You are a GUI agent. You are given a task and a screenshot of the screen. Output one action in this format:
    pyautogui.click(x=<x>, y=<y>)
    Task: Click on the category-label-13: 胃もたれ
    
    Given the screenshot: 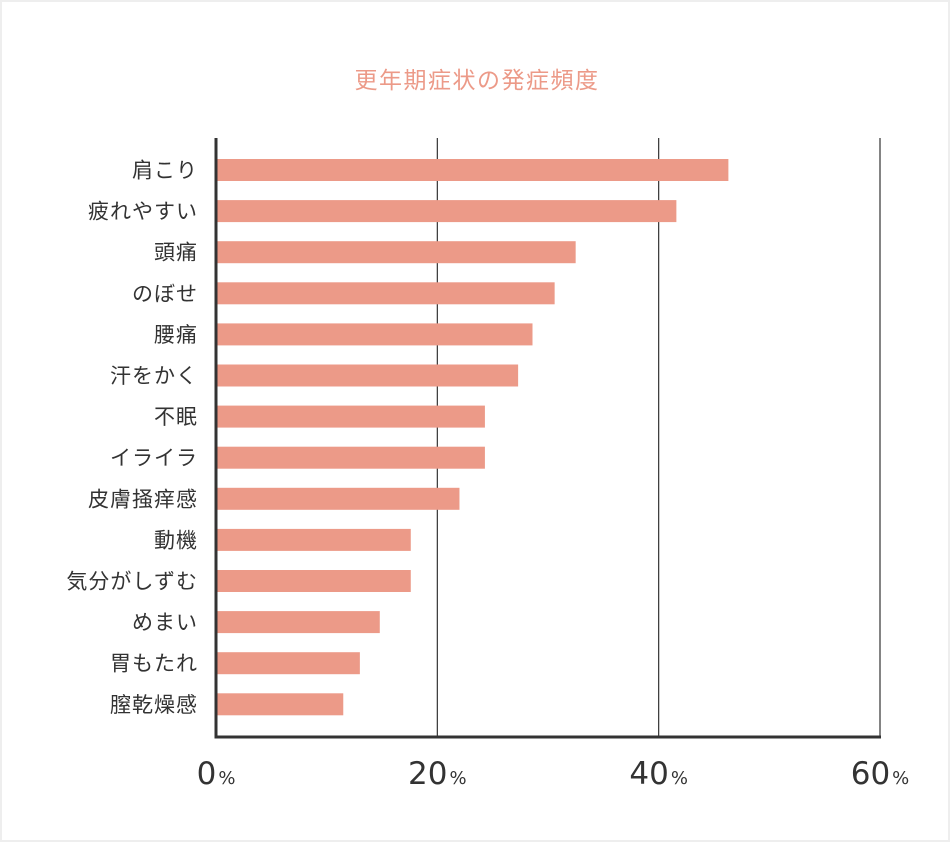 What is the action you would take?
    pyautogui.click(x=154, y=664)
    